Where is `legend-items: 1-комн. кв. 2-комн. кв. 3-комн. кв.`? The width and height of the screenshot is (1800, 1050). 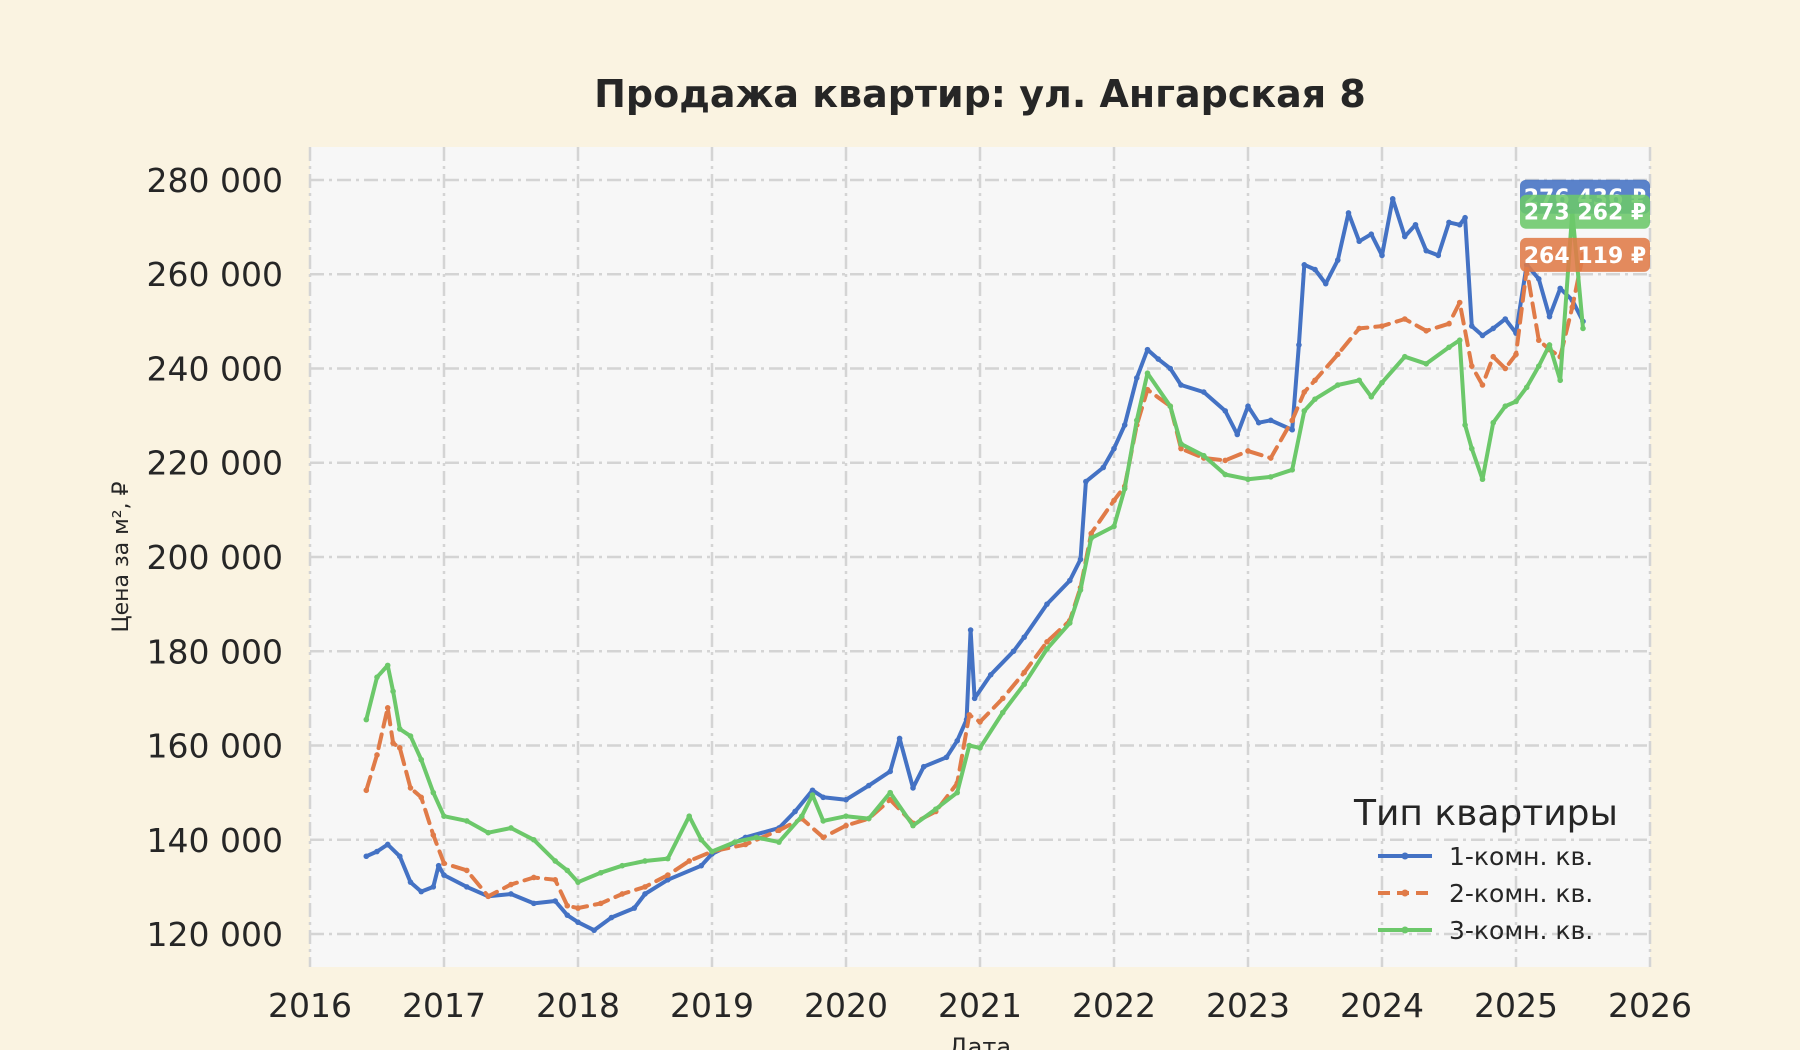 legend-items: 1-комн. кв. 2-комн. кв. 3-комн. кв. is located at coordinates (1485, 893).